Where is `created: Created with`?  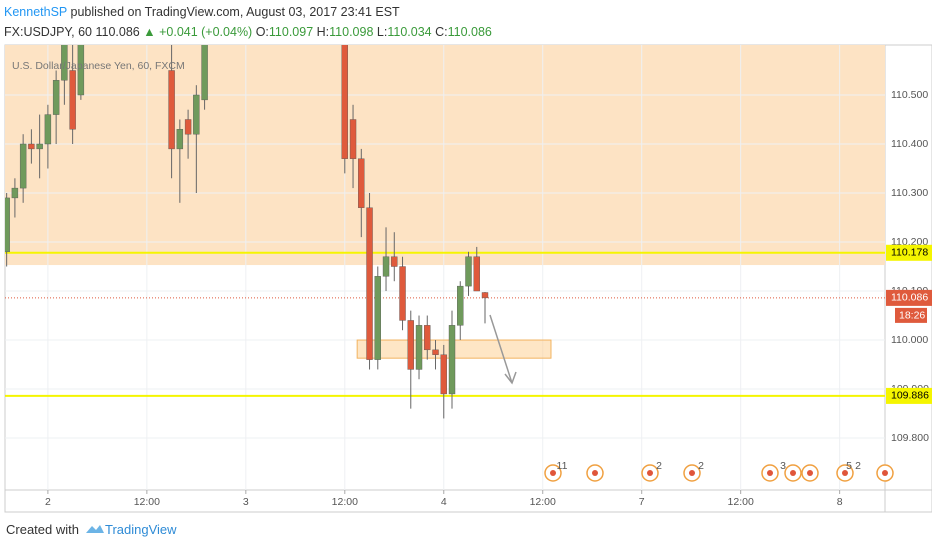 created: Created with is located at coordinates (42, 529).